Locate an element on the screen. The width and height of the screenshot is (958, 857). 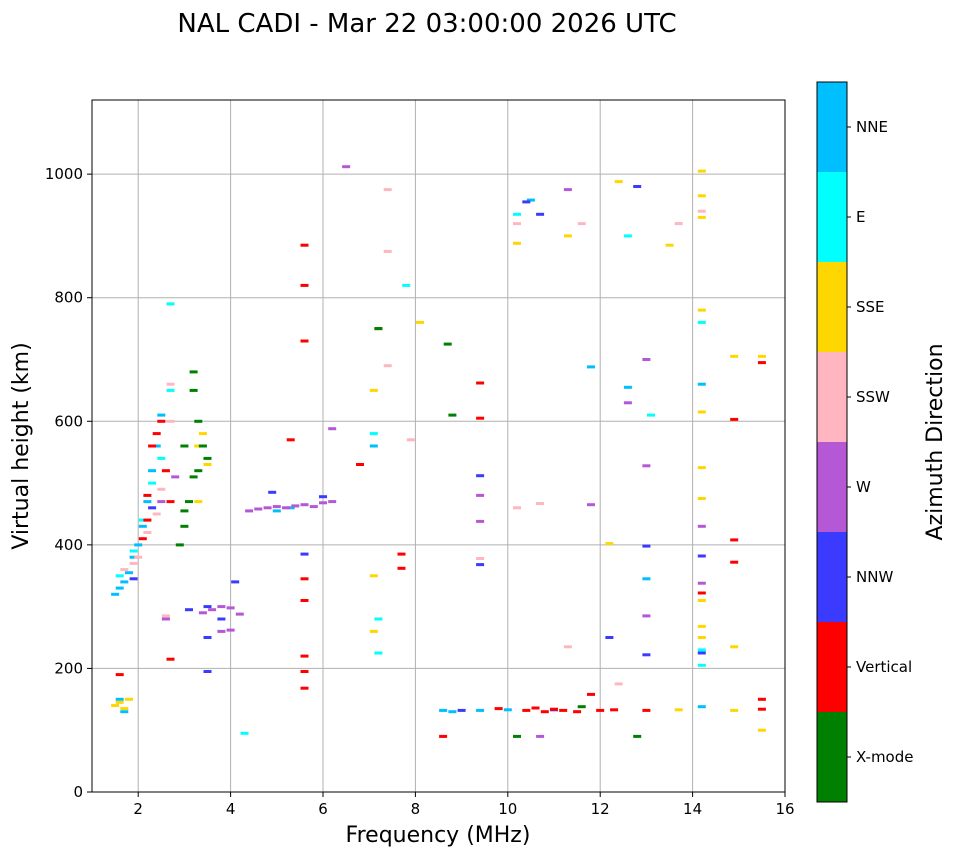
colorbar-frame is located at coordinates (832, 442).